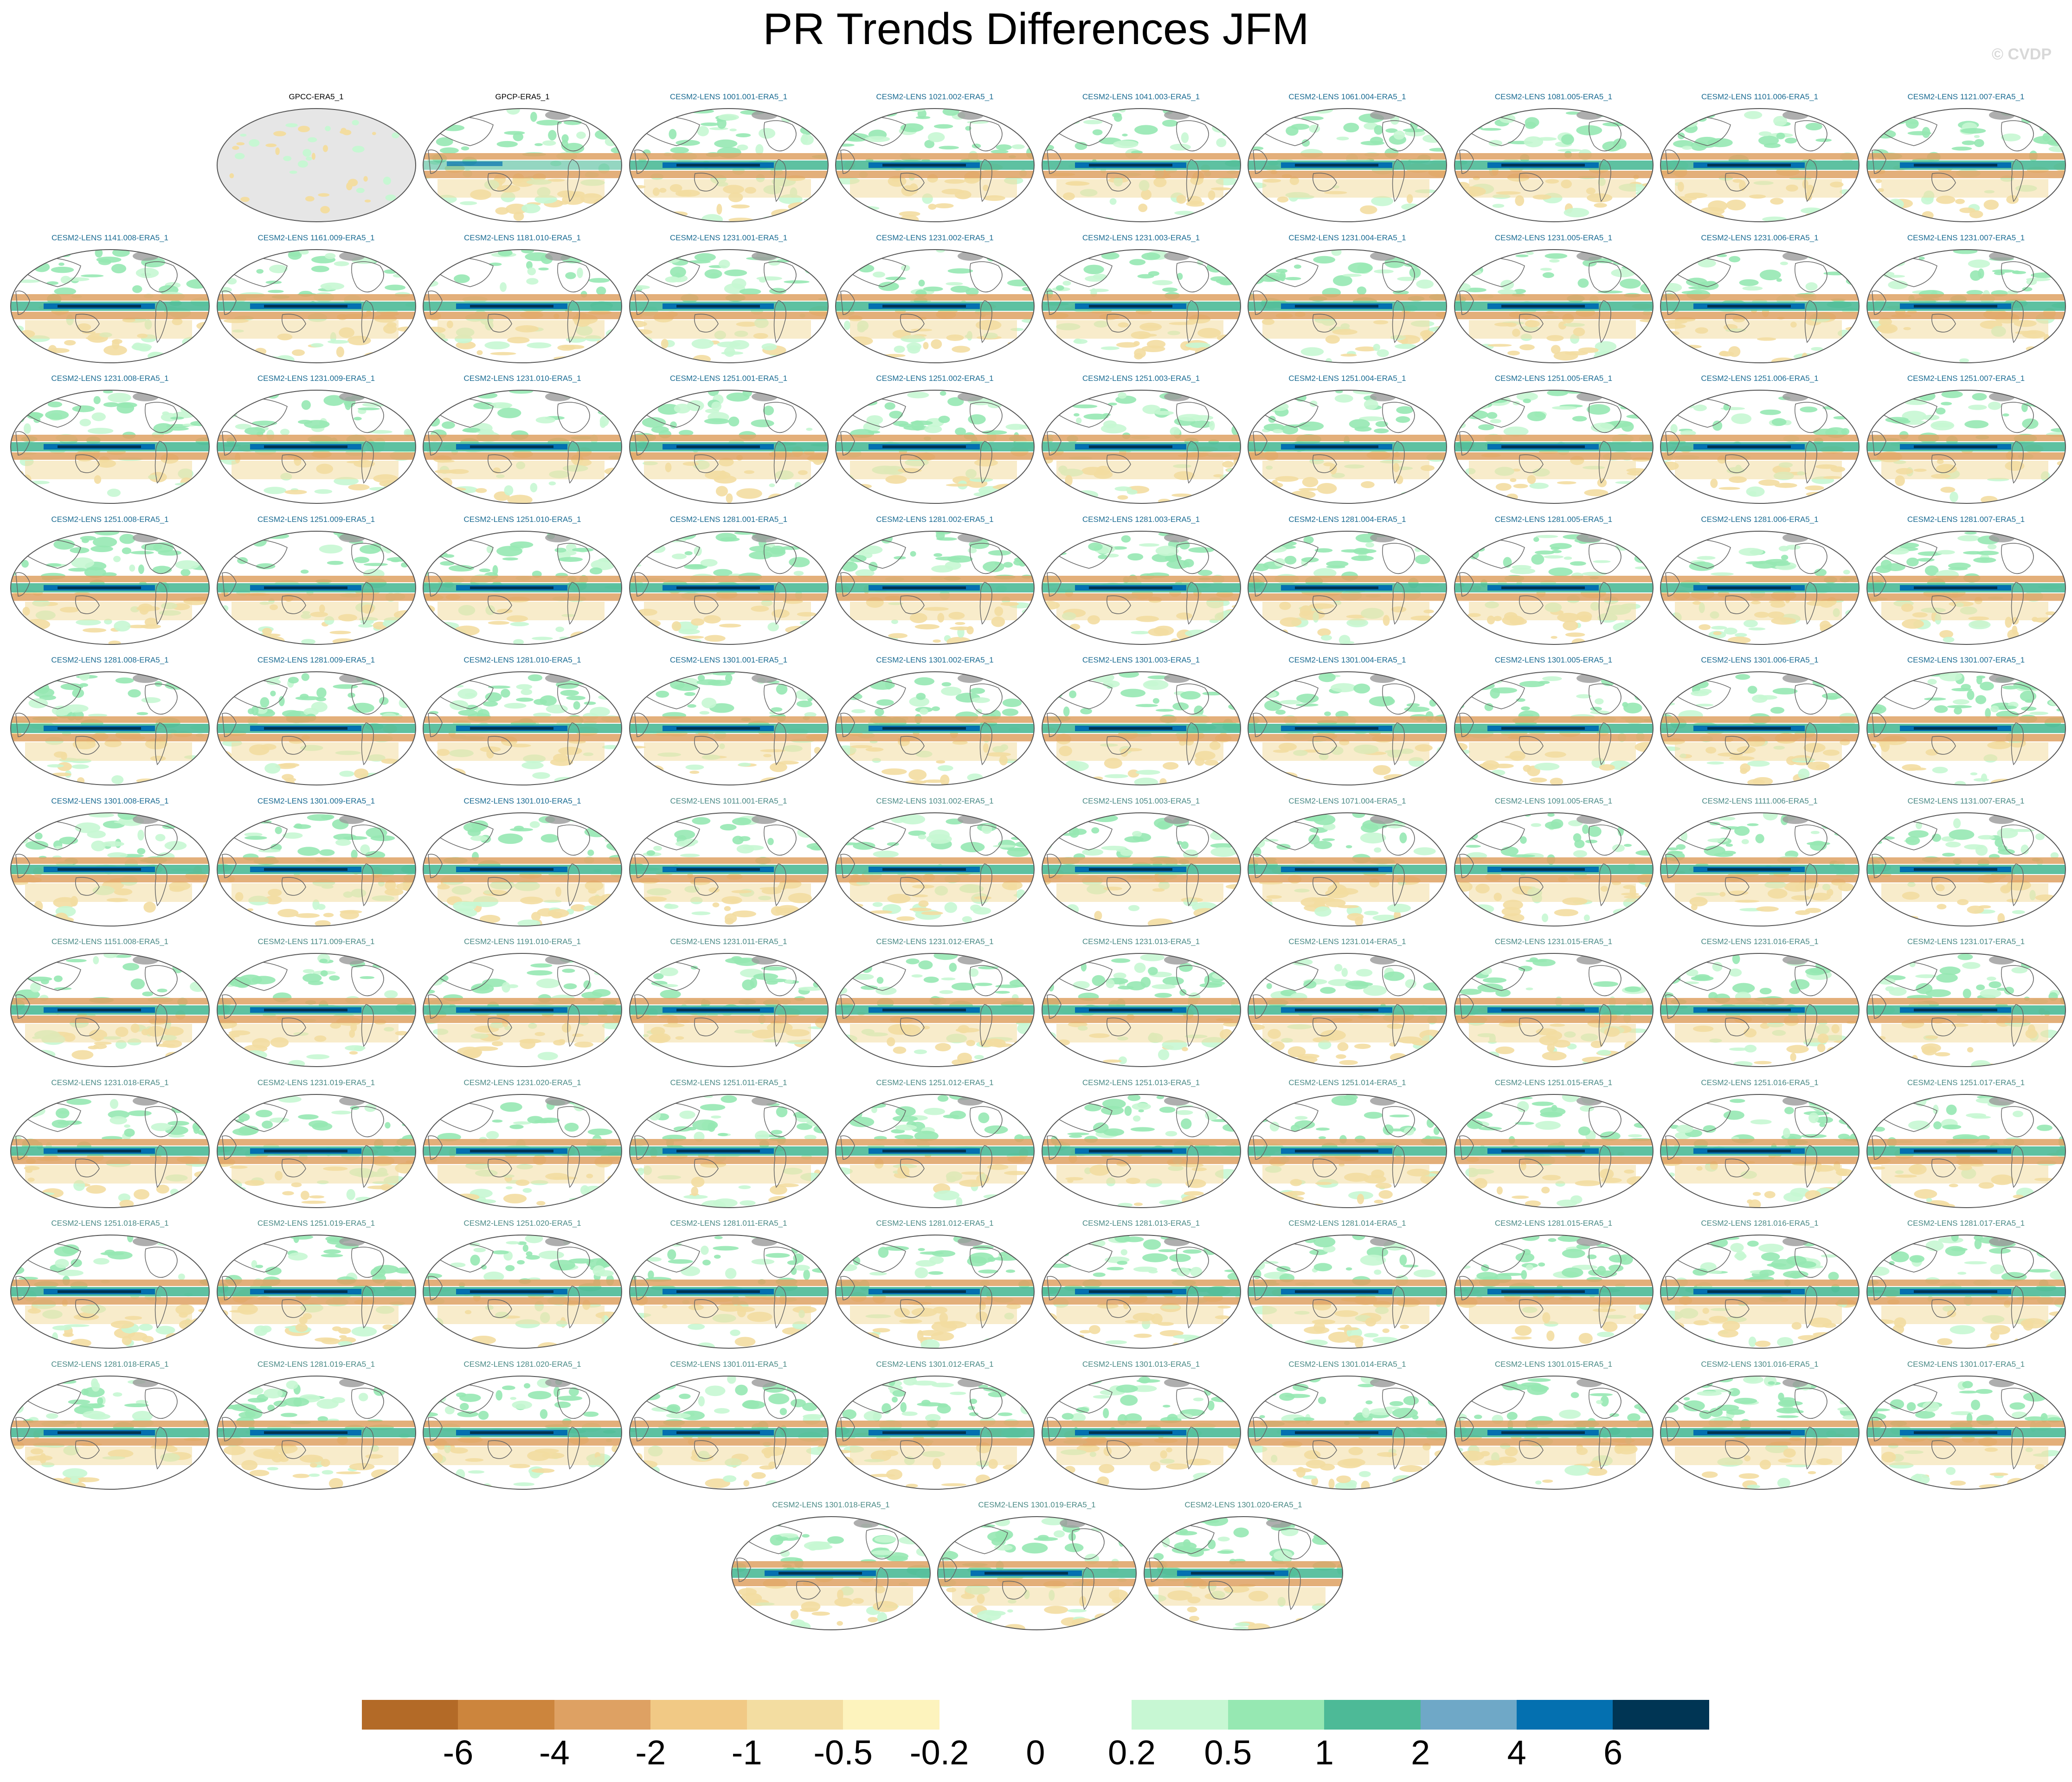 The image size is (2072, 1782). Describe the element at coordinates (1130, 587) in the screenshot. I see `pacific-wet-core-max` at that location.